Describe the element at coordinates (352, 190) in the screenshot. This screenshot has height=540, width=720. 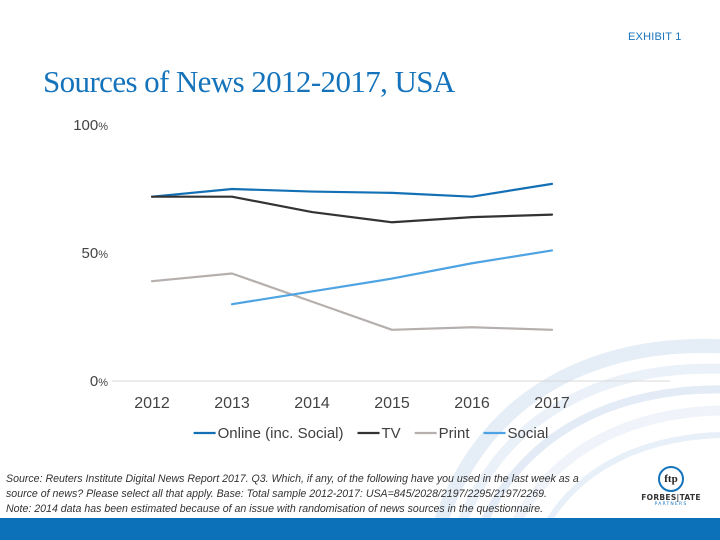
I see `series-line-online-inc-social` at that location.